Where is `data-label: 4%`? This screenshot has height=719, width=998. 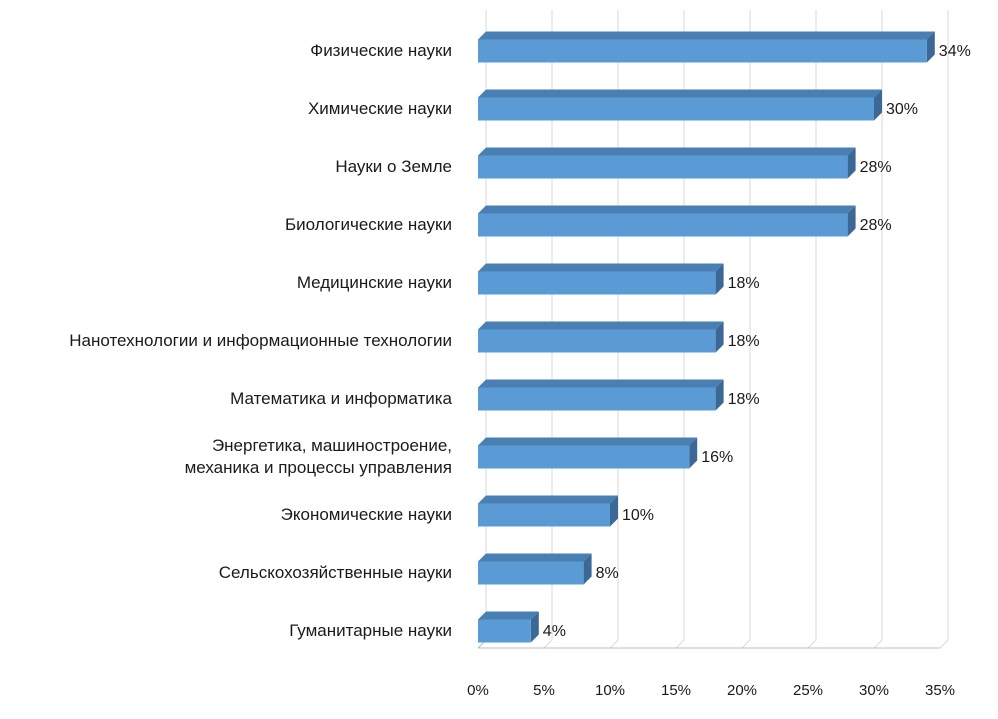
data-label: 4% is located at coordinates (554, 631).